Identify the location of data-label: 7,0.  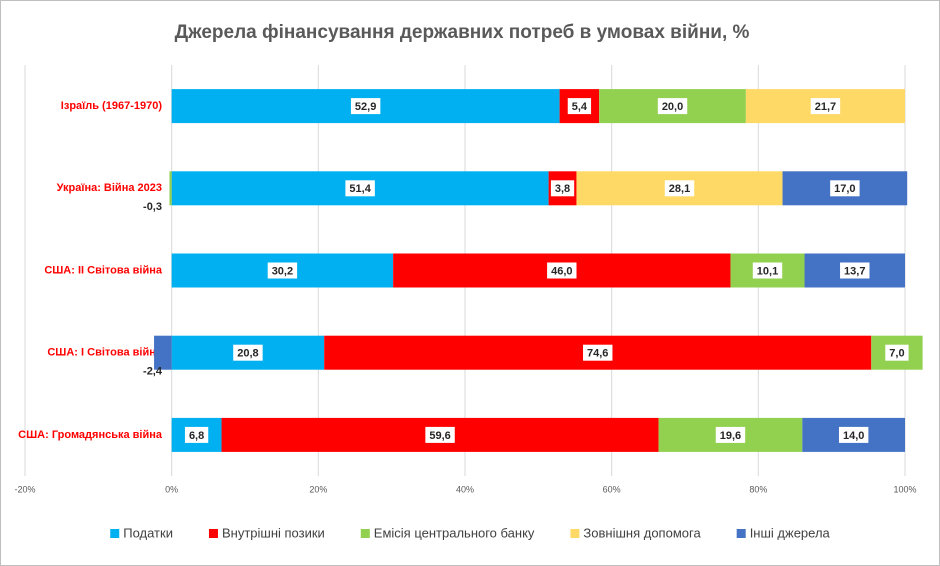
(896, 354).